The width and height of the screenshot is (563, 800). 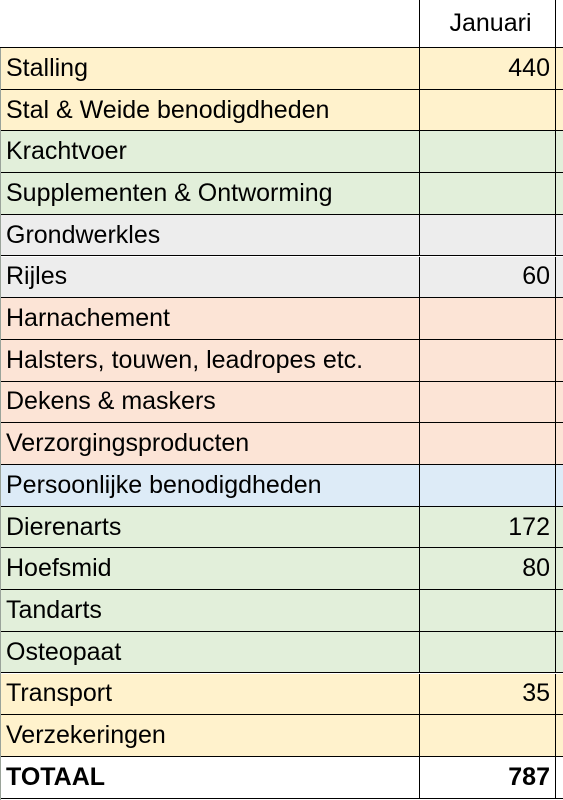 I want to click on expense-label: Rijles, so click(x=210, y=277).